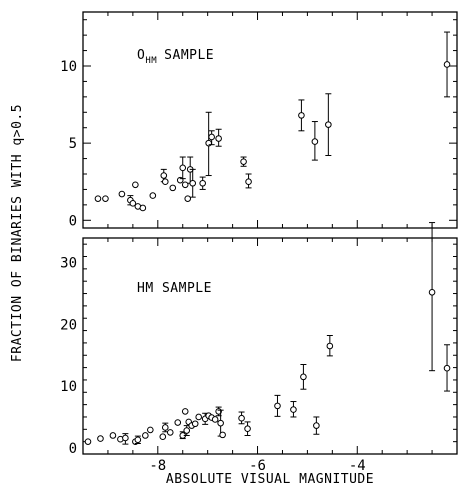  Describe the element at coordinates (257, 466) in the screenshot. I see `x-tick-label: -6` at that location.